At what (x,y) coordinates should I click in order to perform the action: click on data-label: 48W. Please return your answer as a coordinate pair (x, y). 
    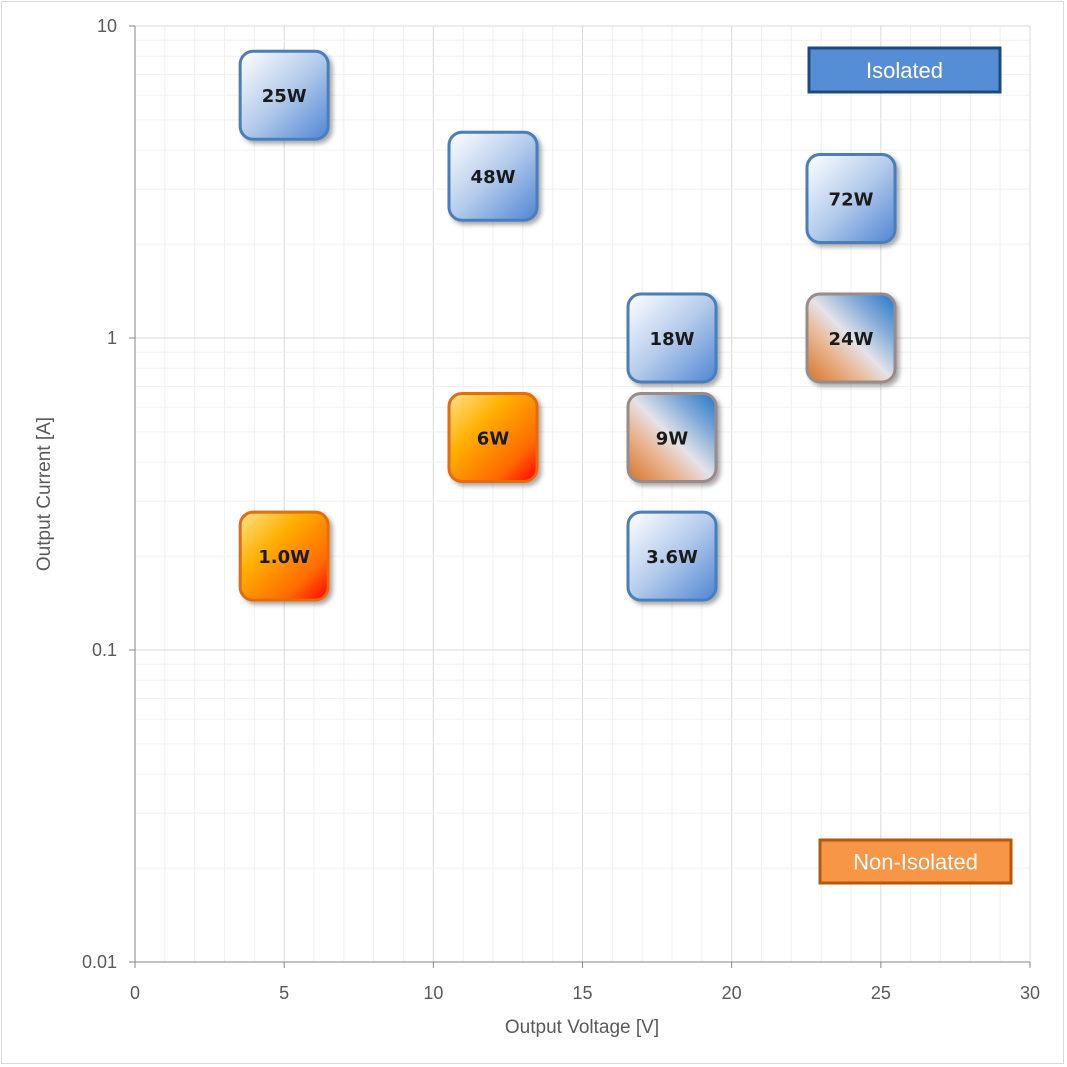
    Looking at the image, I should click on (493, 177).